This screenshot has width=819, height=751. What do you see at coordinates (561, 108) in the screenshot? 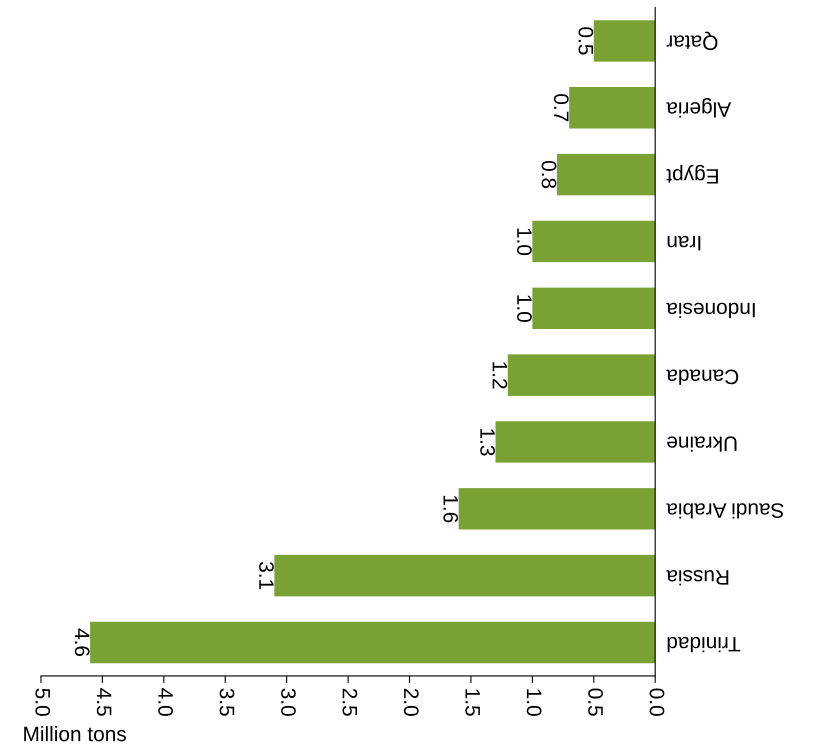
I see `data-label: 0.7` at bounding box center [561, 108].